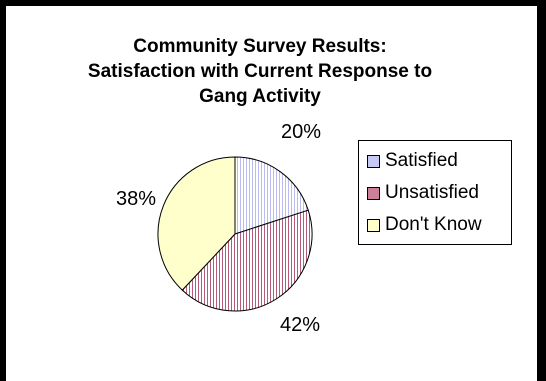 This screenshot has width=546, height=381. I want to click on chart-title-line-2: Satisfaction with Current Response to, so click(260, 71).